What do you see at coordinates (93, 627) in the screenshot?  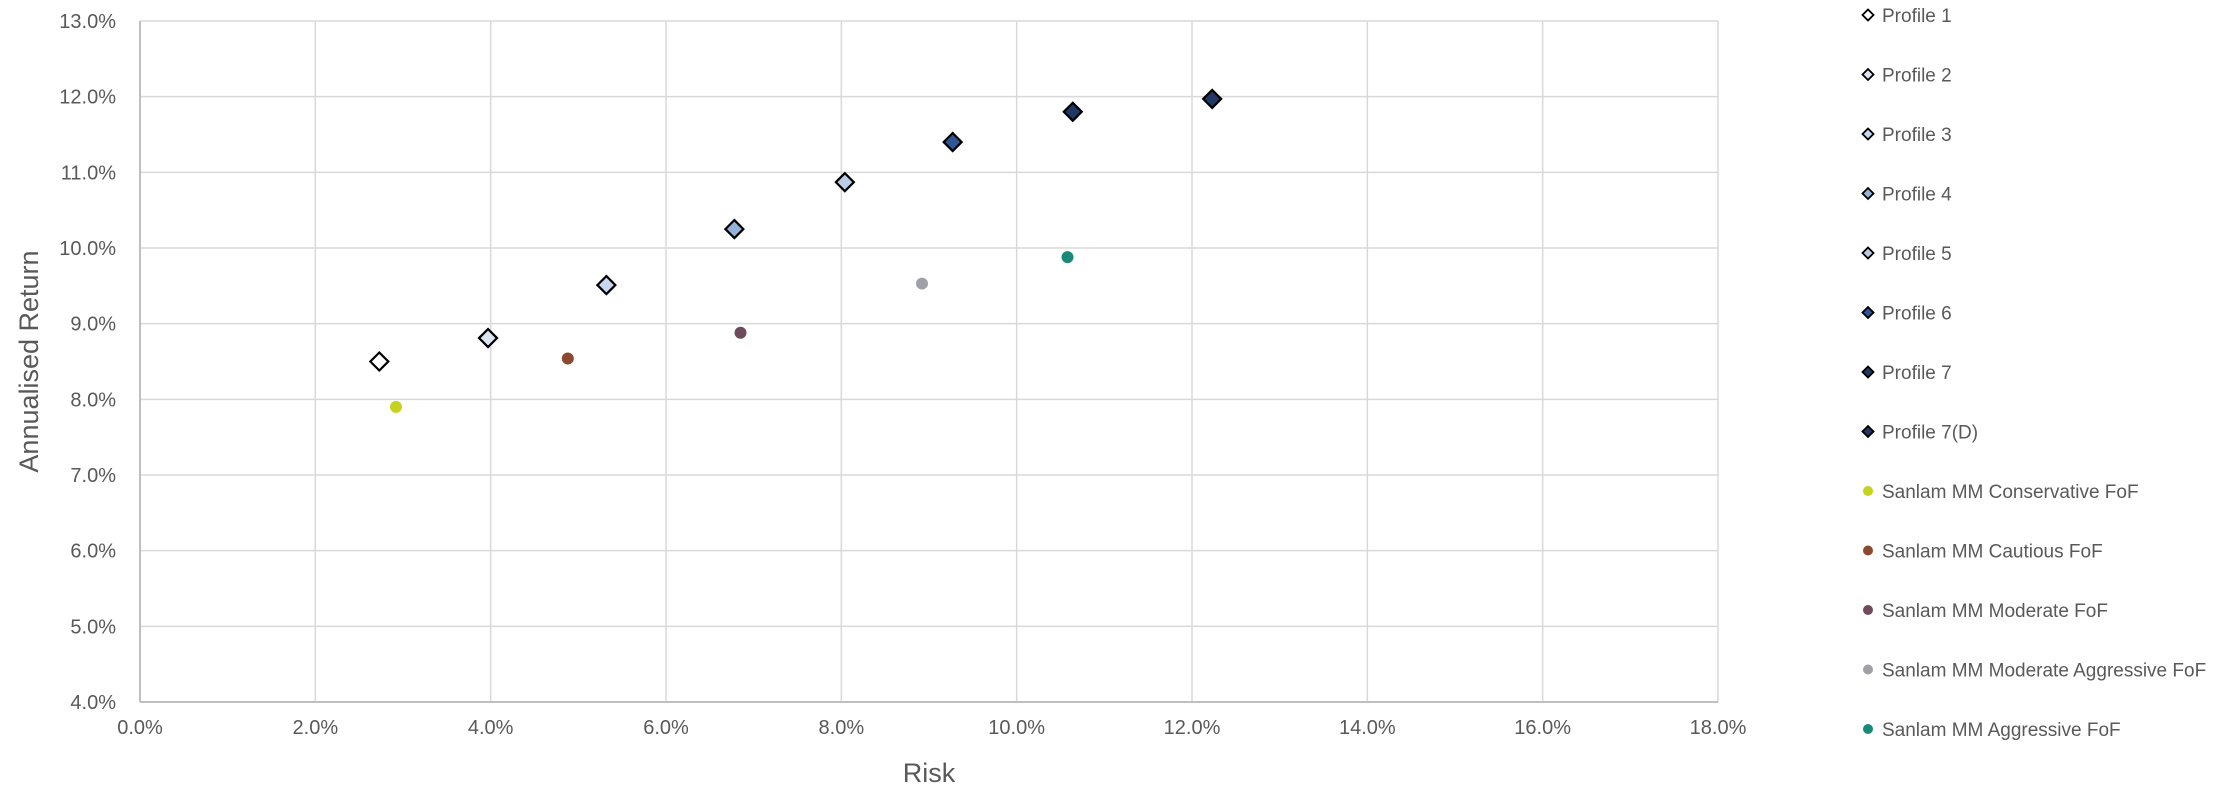 I see `y-tick-label: 5.0%` at bounding box center [93, 627].